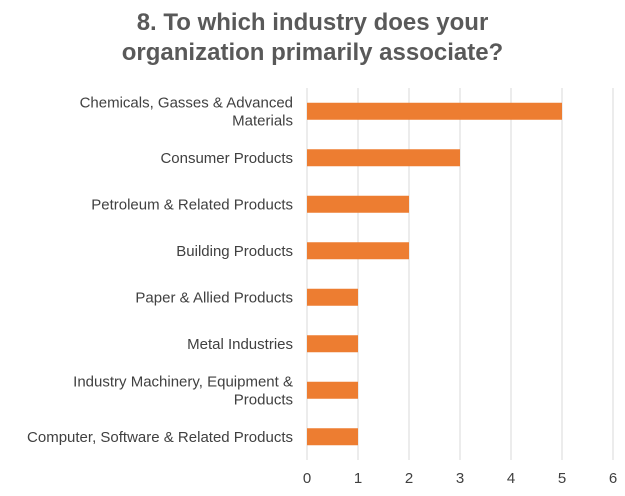 This screenshot has height=496, width=625. Describe the element at coordinates (312, 52) in the screenshot. I see `chart-title-line-2: organization primarily associate?` at that location.